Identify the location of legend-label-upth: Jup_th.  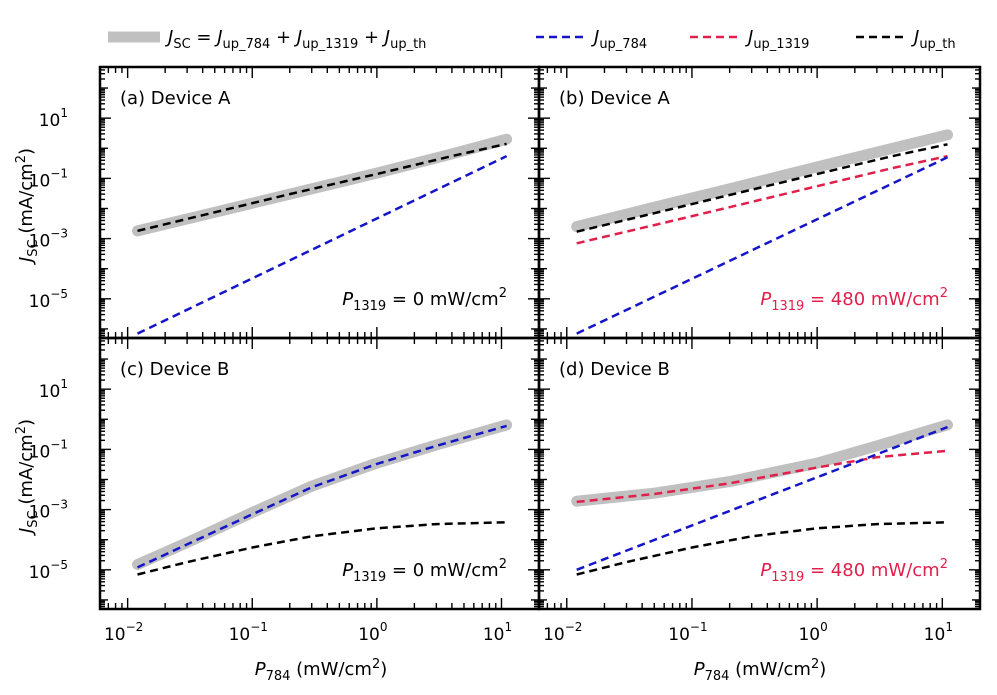
(933, 39).